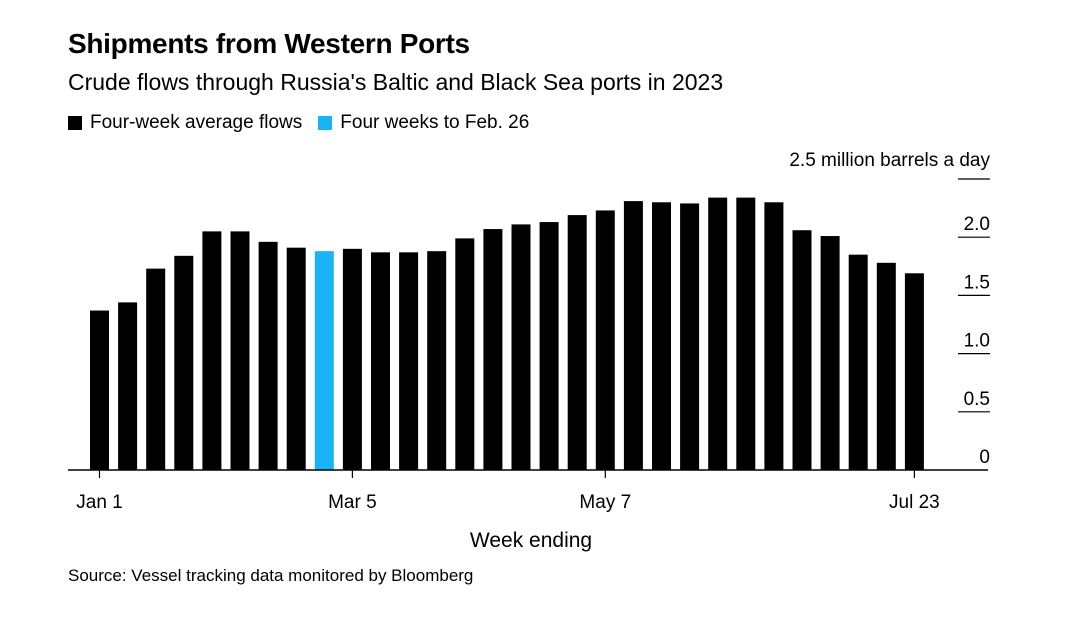 This screenshot has width=1075, height=624. Describe the element at coordinates (977, 224) in the screenshot. I see `y-tick-label-4: 2.0` at that location.